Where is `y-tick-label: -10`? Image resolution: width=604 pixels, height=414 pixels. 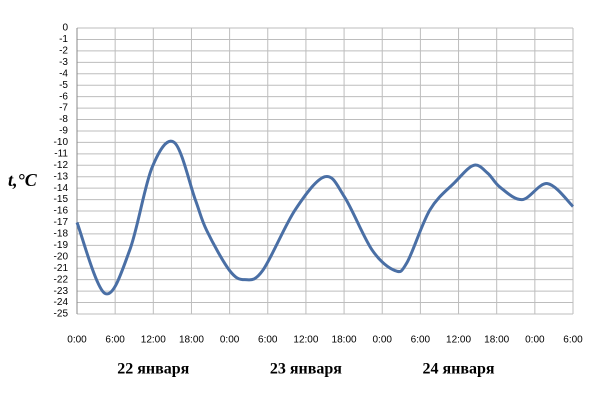
y-tick-label: -10 is located at coordinates (61, 142).